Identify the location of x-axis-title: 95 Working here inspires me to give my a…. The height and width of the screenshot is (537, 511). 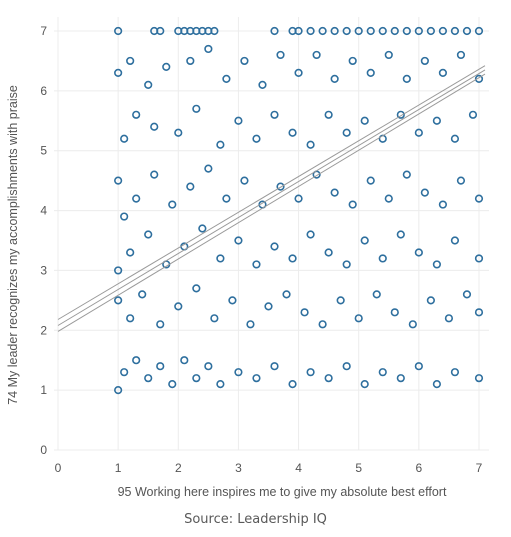
(282, 492).